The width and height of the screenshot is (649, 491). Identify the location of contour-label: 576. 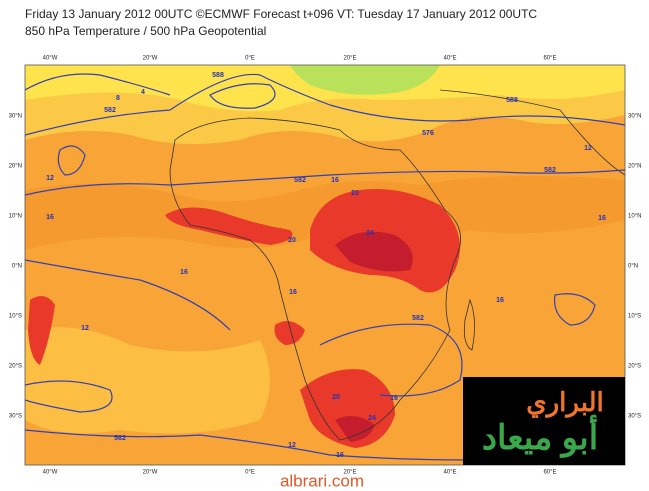
(428, 133).